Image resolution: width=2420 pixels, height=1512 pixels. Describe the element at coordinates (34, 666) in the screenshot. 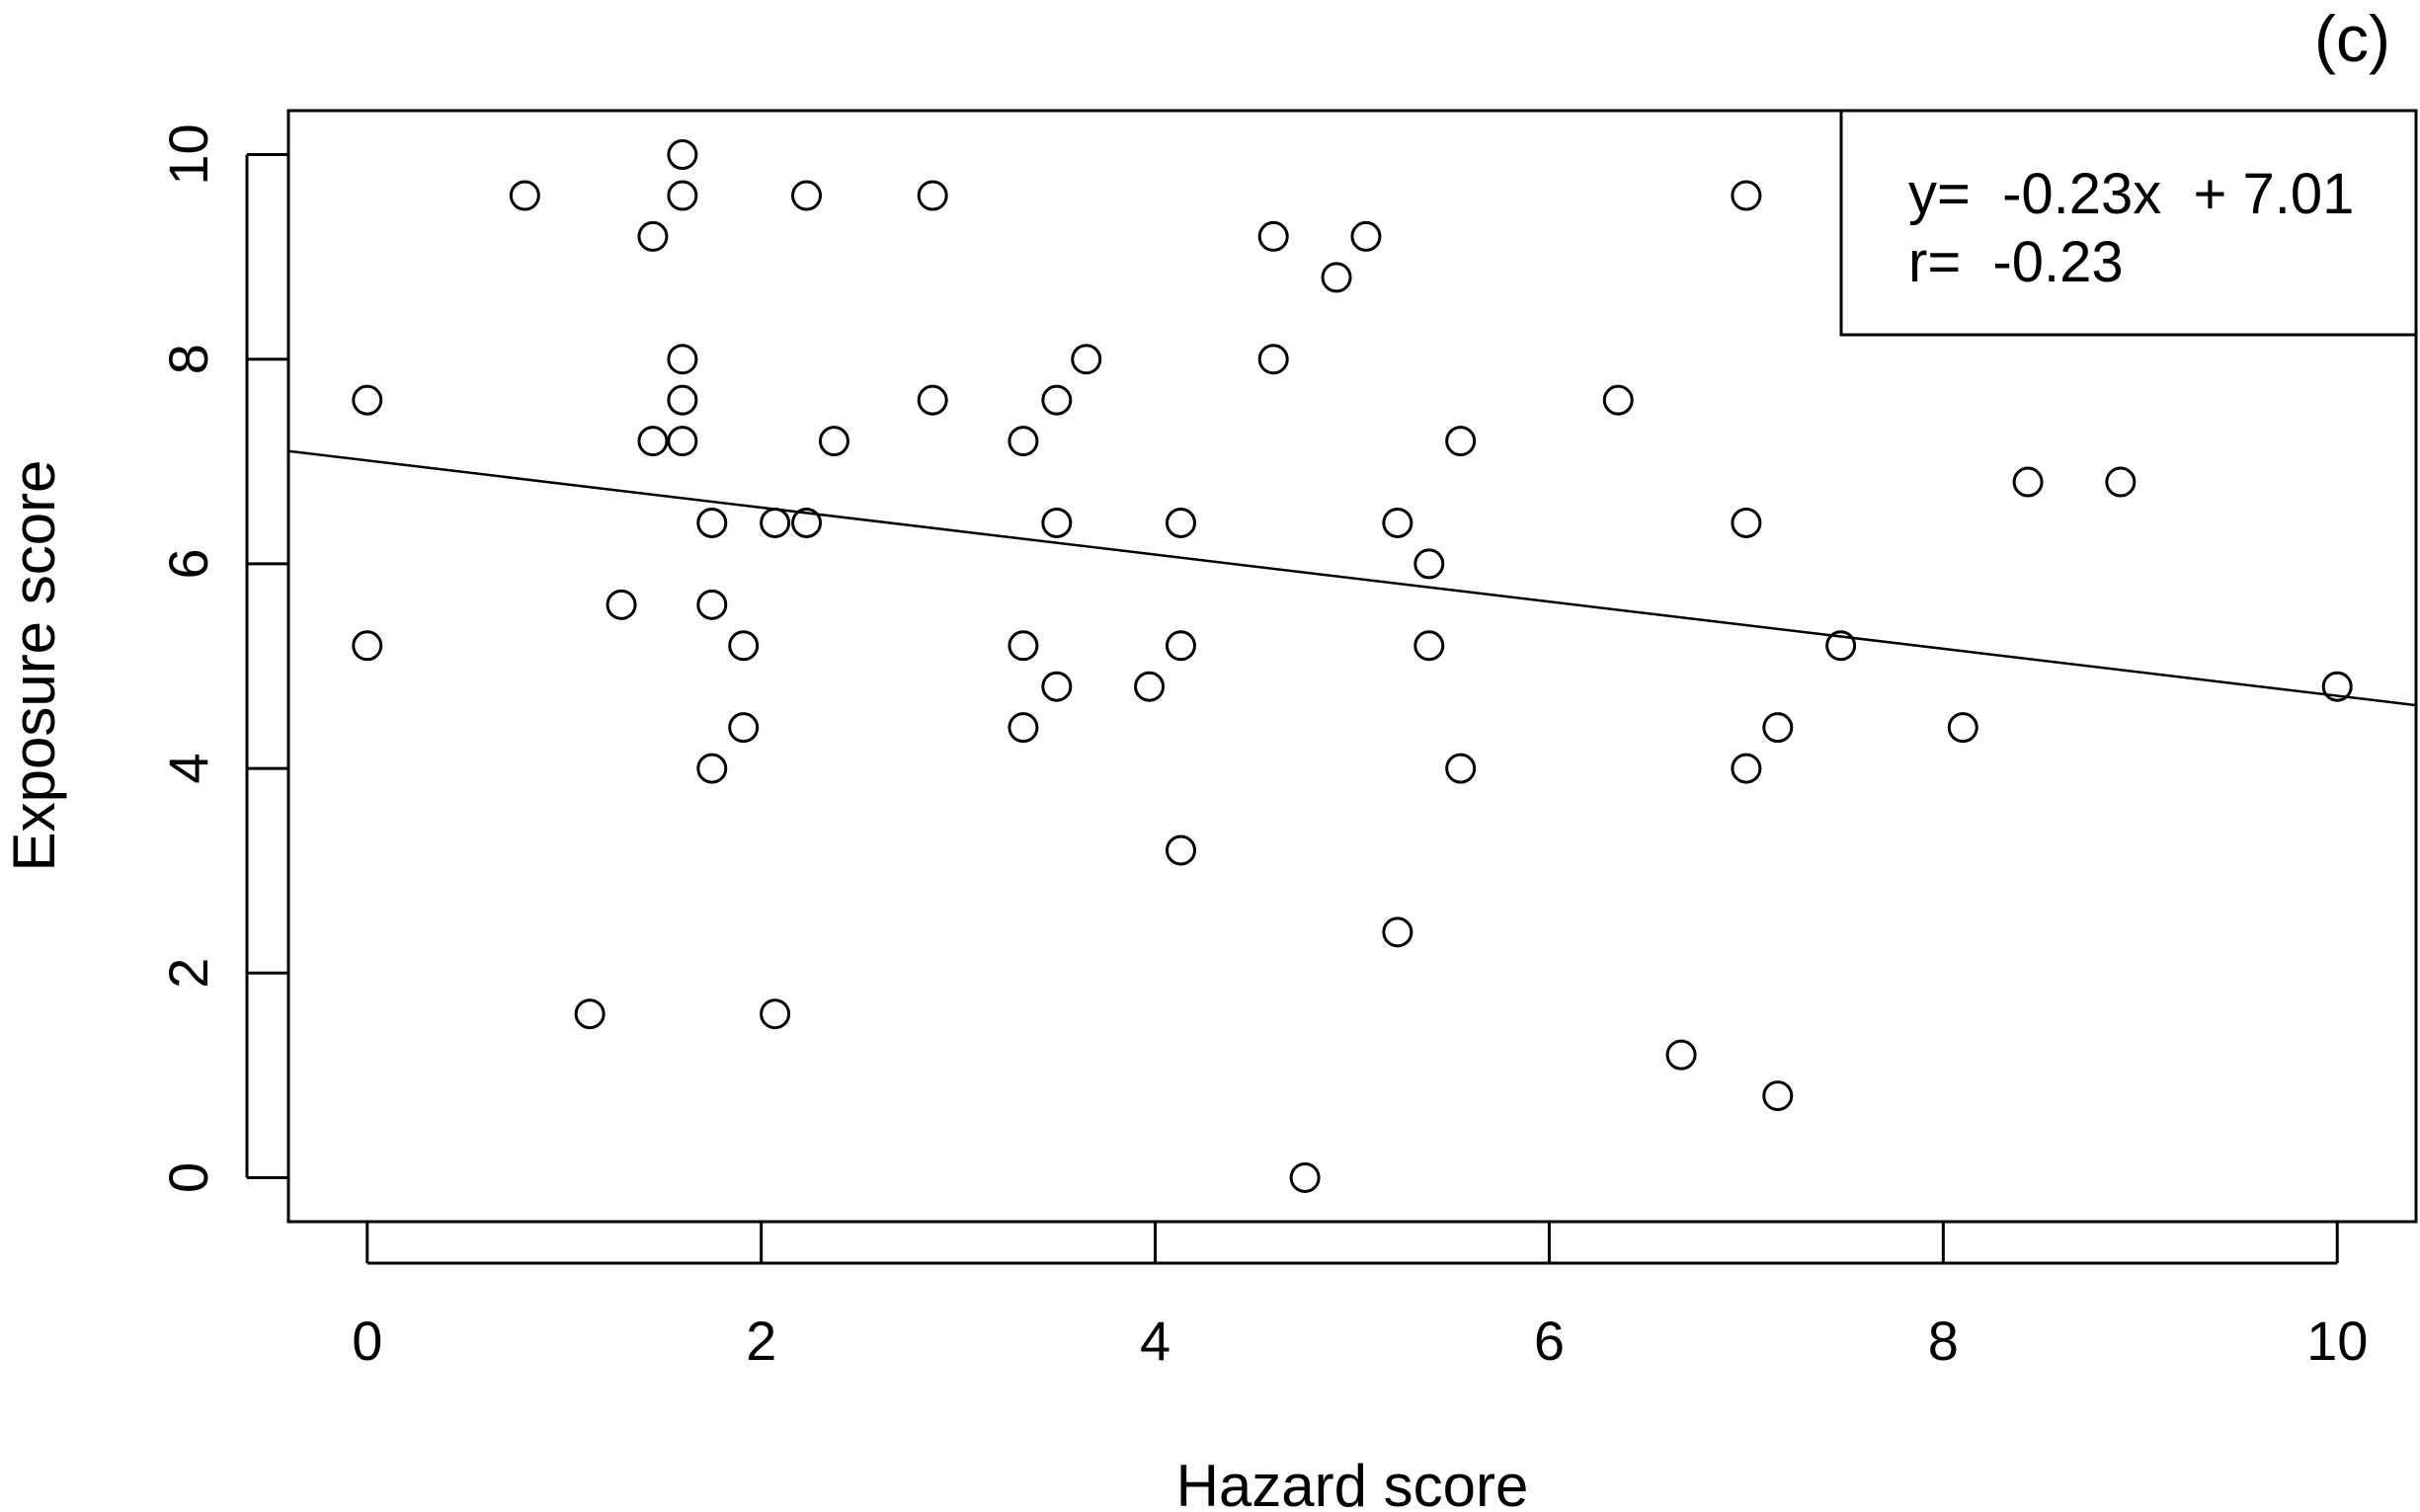

I see `y-axis-title: Exposure score` at that location.